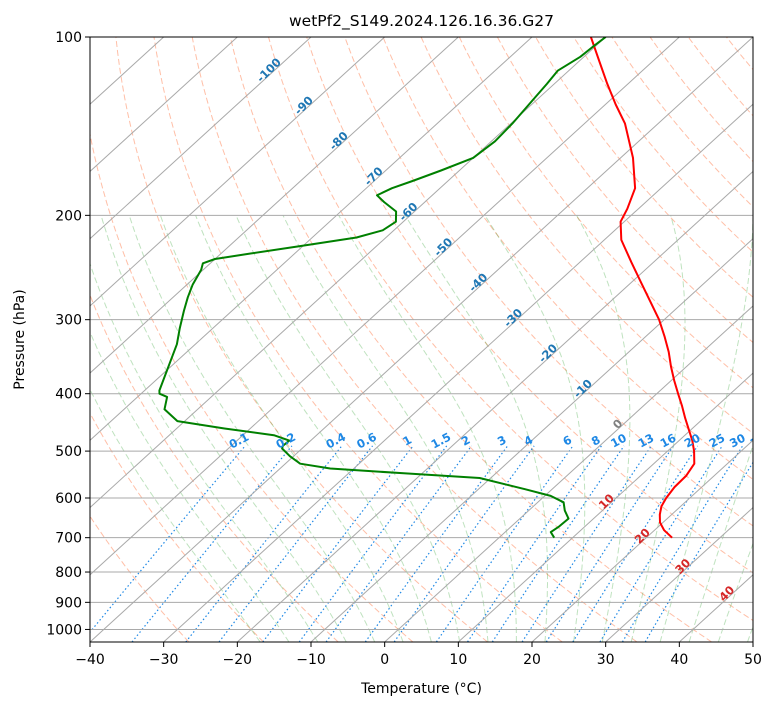 This screenshot has width=775, height=708. I want to click on mixing-ratio-label: 36, so click(758, 441).